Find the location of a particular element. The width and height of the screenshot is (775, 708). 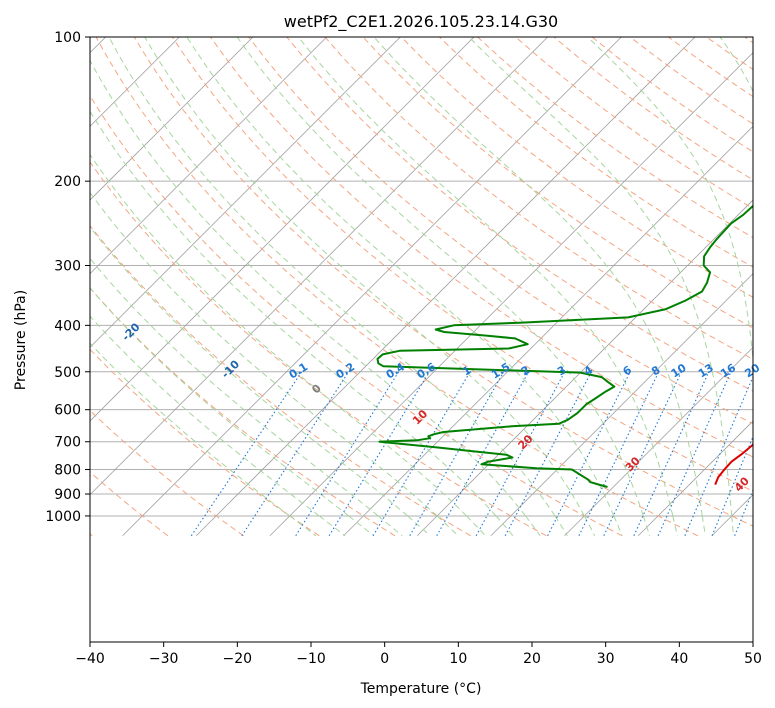

x-tick-label: 0 is located at coordinates (384, 659).